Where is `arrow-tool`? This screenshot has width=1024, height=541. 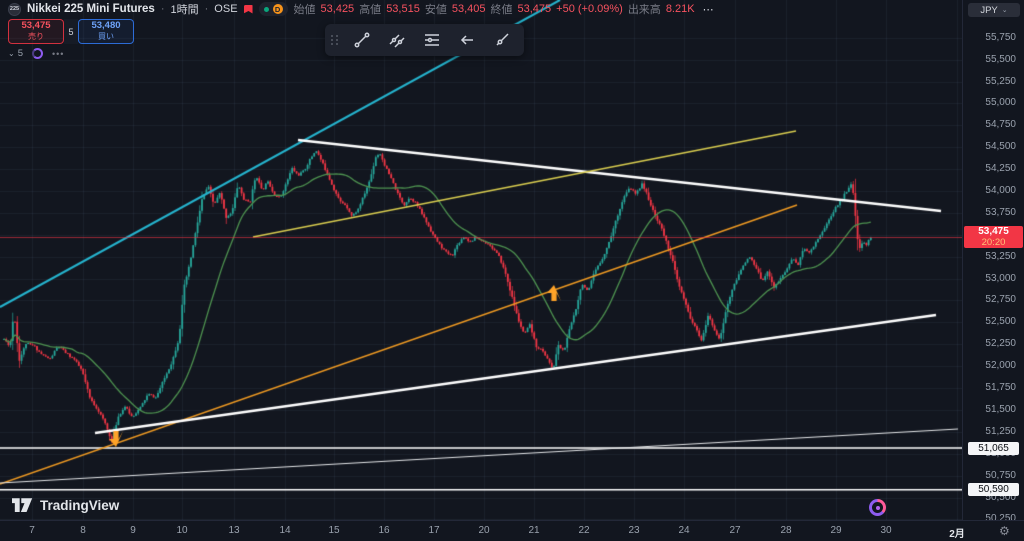
arrow-tool is located at coordinates (466, 40).